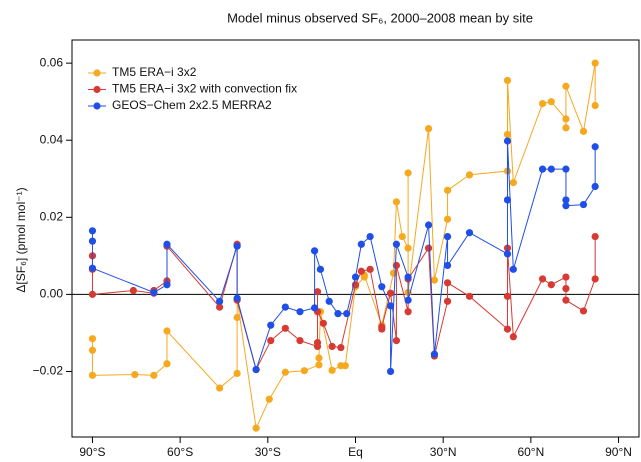 This screenshot has width=641, height=462. What do you see at coordinates (48, 371) in the screenshot?
I see `y-tick-label: −0.02` at bounding box center [48, 371].